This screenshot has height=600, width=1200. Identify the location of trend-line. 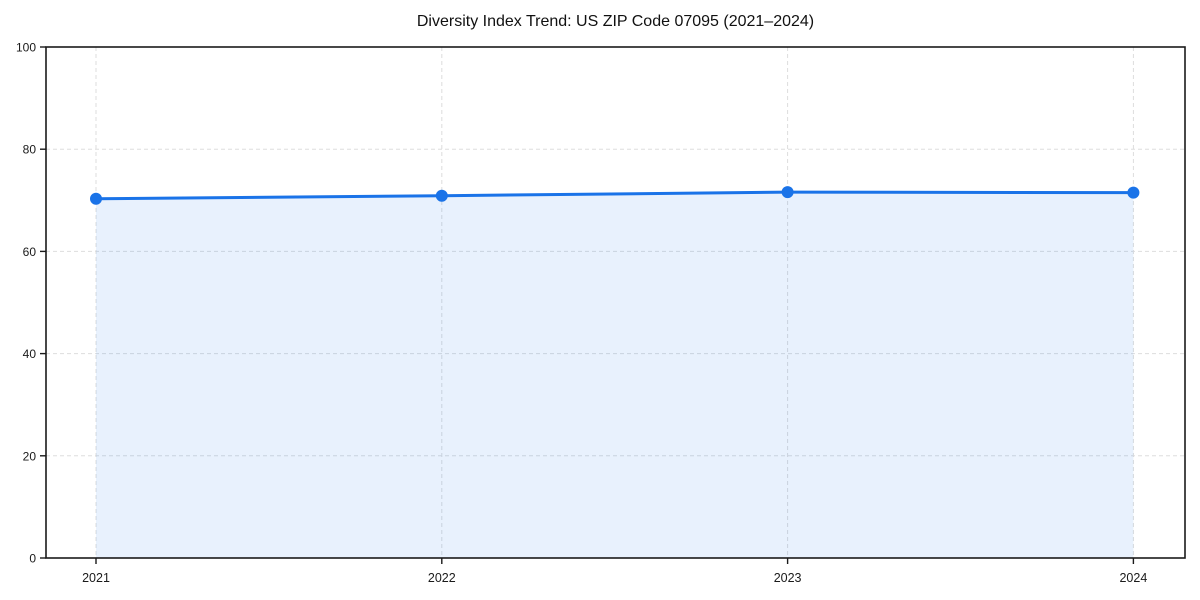
(614, 195).